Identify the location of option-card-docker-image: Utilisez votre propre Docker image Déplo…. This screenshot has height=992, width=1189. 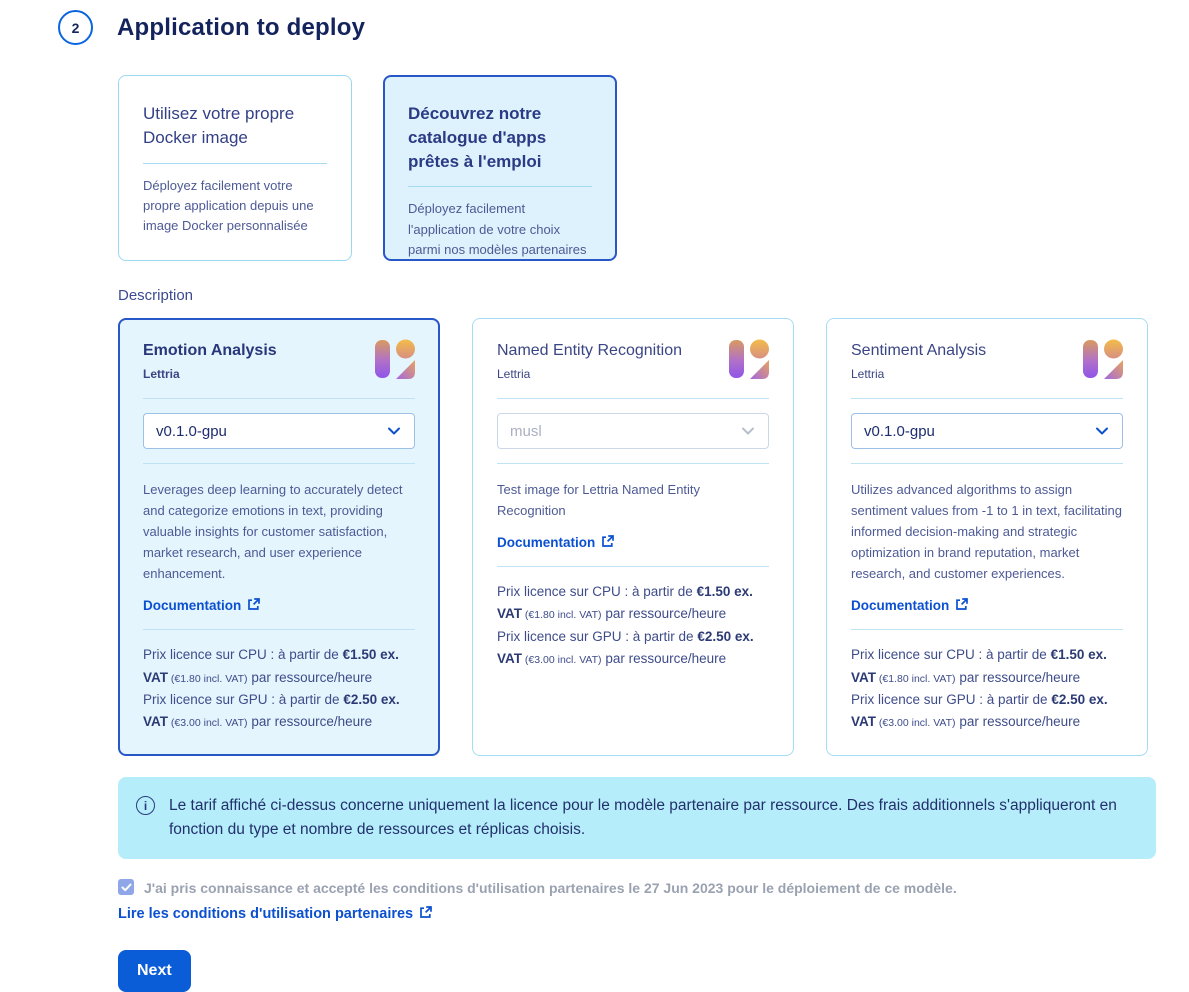
(235, 168).